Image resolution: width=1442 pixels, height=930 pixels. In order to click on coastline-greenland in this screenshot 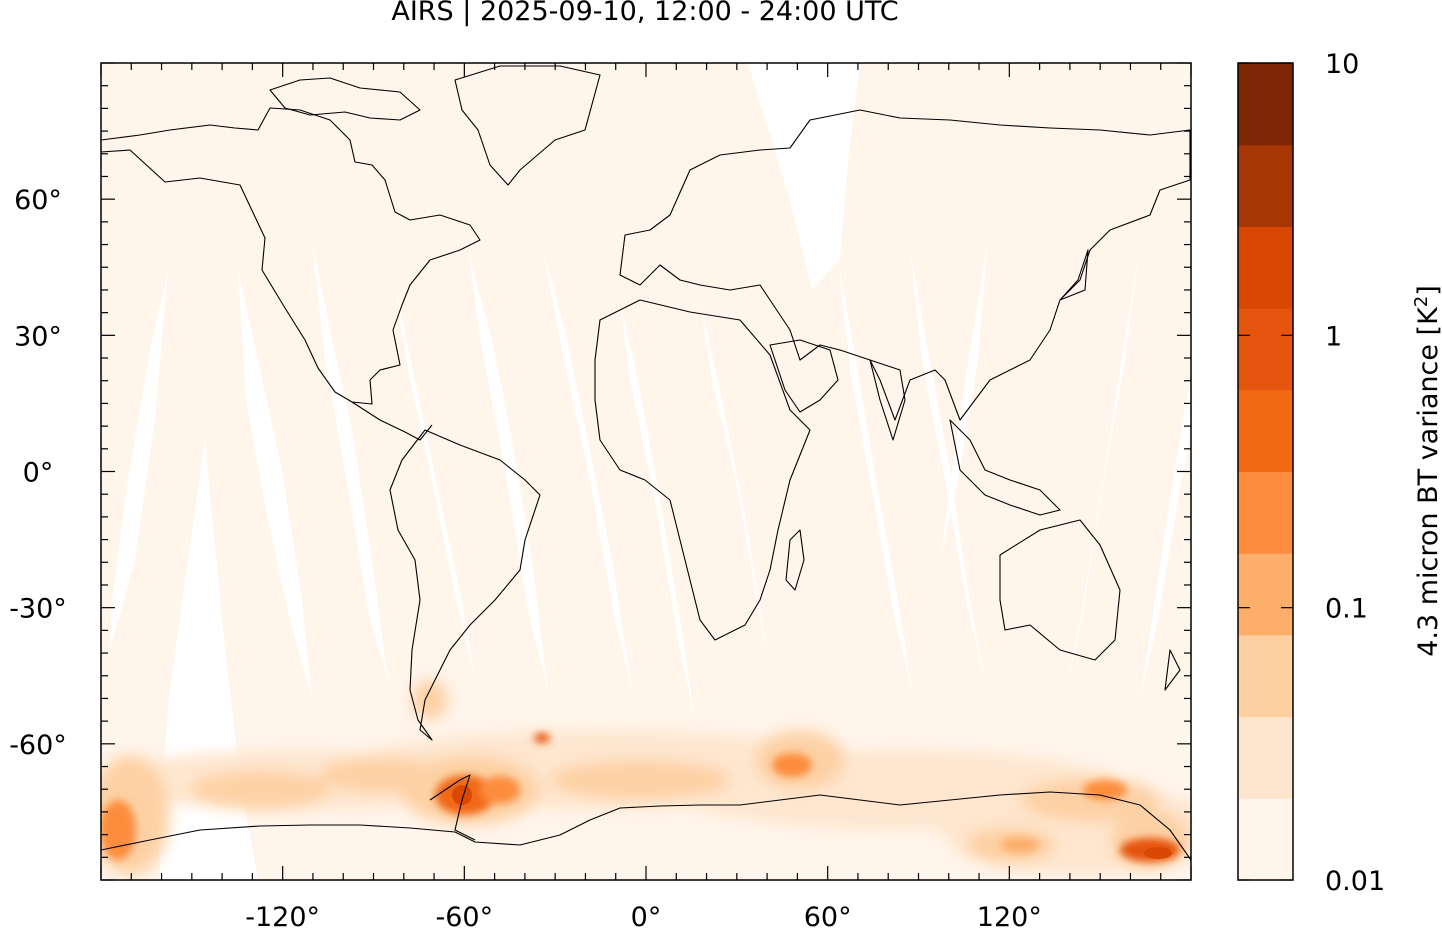, I will do `click(527, 125)`.